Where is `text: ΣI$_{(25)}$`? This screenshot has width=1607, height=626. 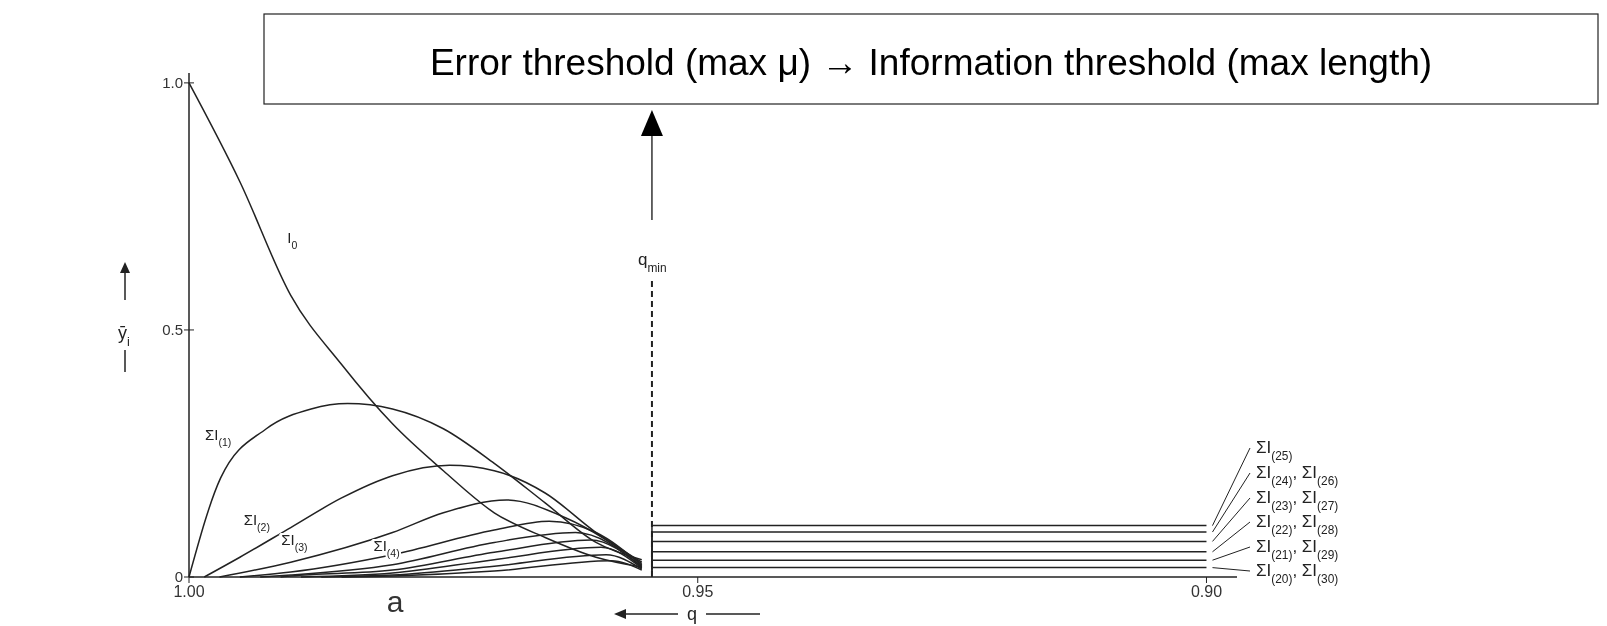
text: ΣI$_{(25)}$ is located at coordinates (1274, 450).